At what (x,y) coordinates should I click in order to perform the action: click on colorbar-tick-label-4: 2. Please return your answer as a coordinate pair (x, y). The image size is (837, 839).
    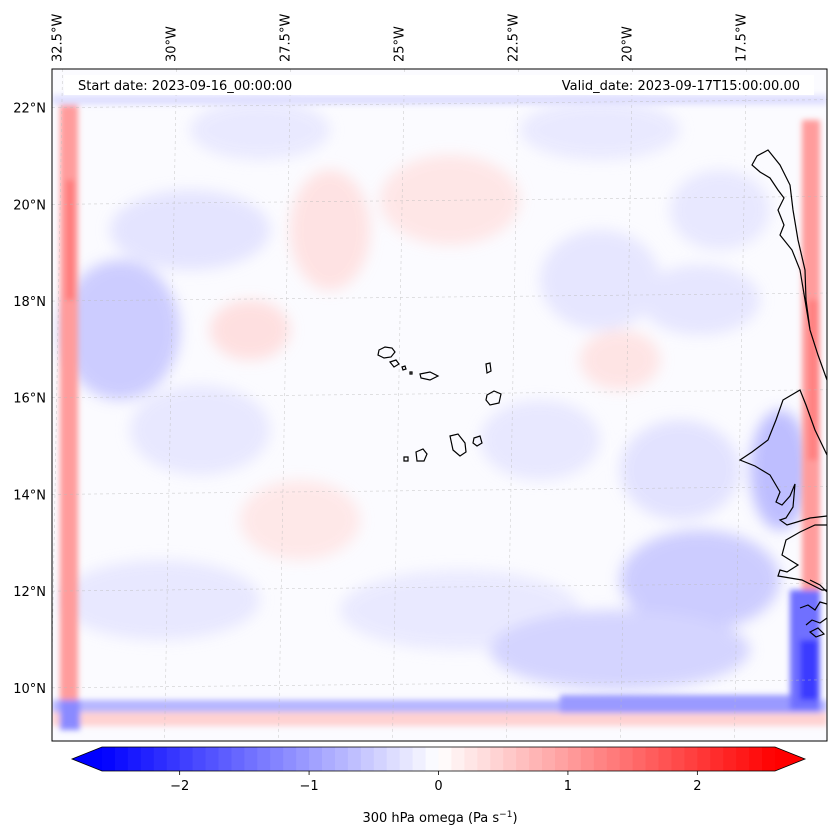
    Looking at the image, I should click on (697, 786).